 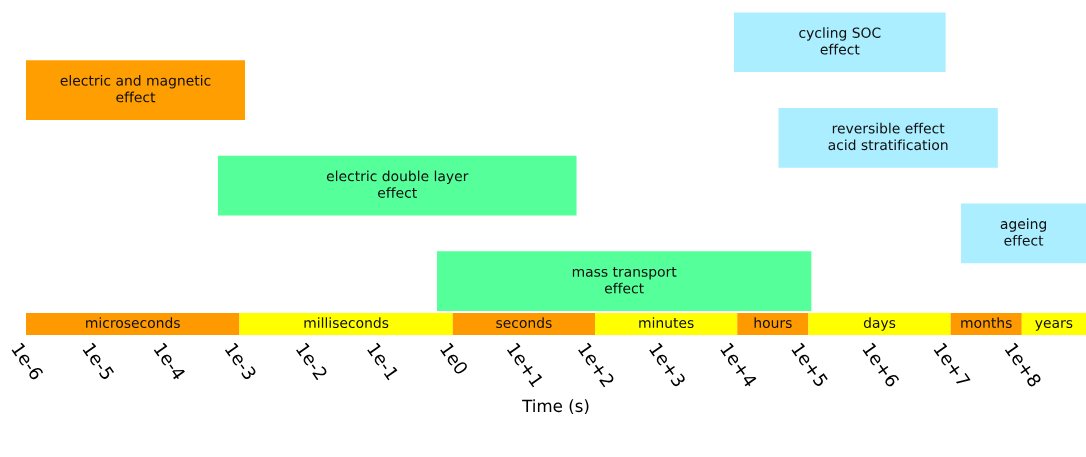 I want to click on data-label: months, so click(x=986, y=323).